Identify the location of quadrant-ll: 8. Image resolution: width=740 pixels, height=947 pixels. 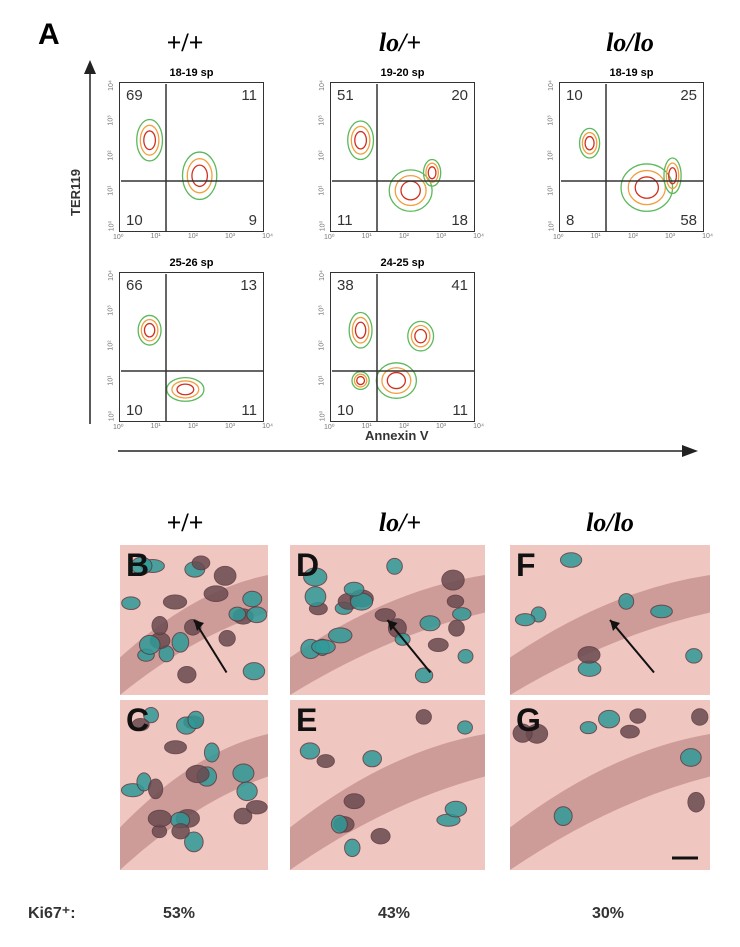
(570, 220).